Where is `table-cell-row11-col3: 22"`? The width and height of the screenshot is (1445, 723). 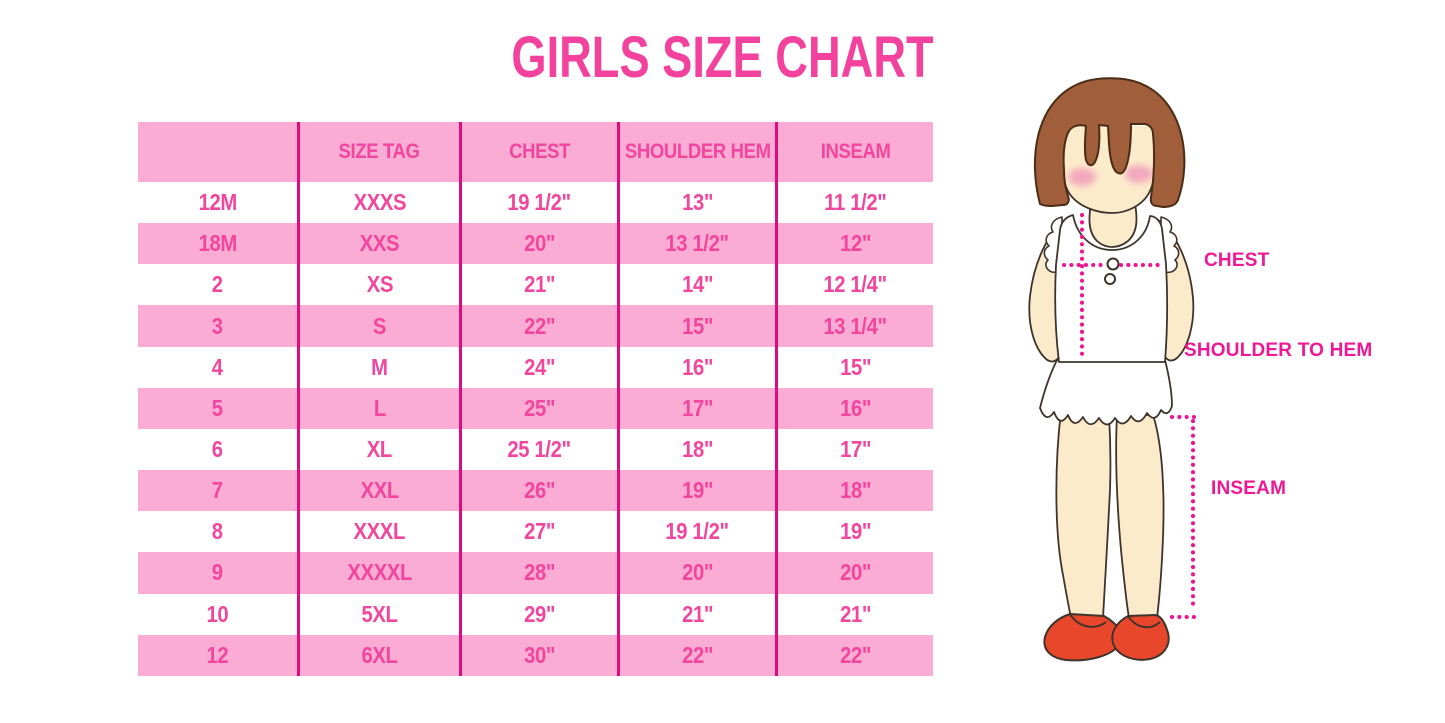
table-cell-row11-col3: 22" is located at coordinates (696, 655).